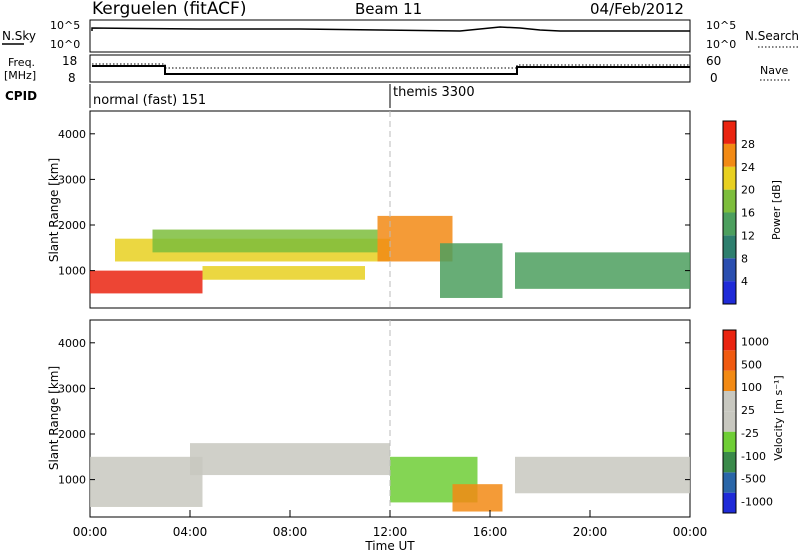  I want to click on xtick-label: 16:00, so click(490, 532).